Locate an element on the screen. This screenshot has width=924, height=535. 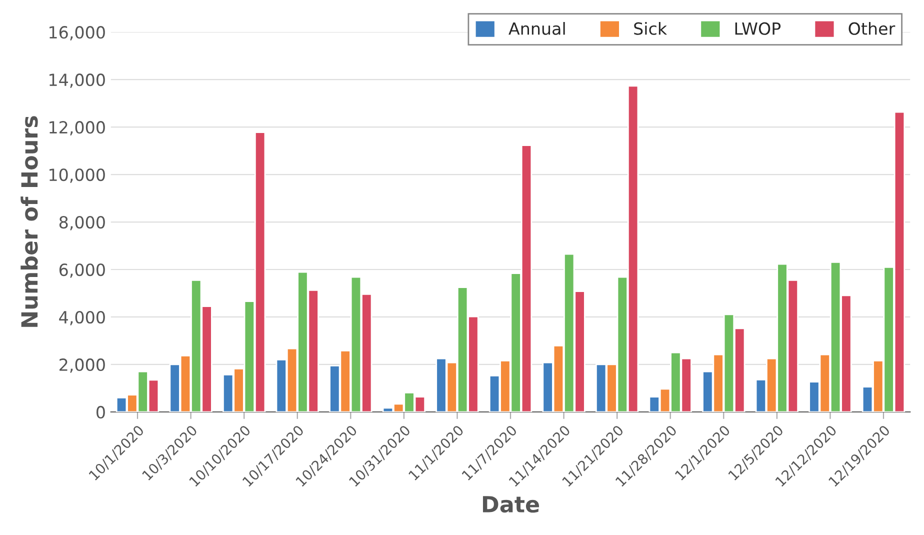
legend-label: Sick is located at coordinates (651, 28).